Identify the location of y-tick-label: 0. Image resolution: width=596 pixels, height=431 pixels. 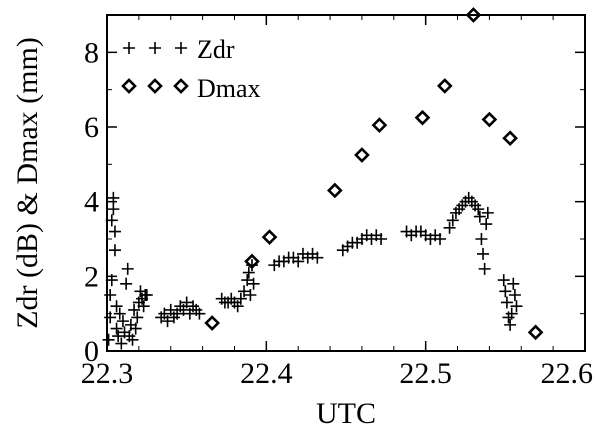
(91, 351).